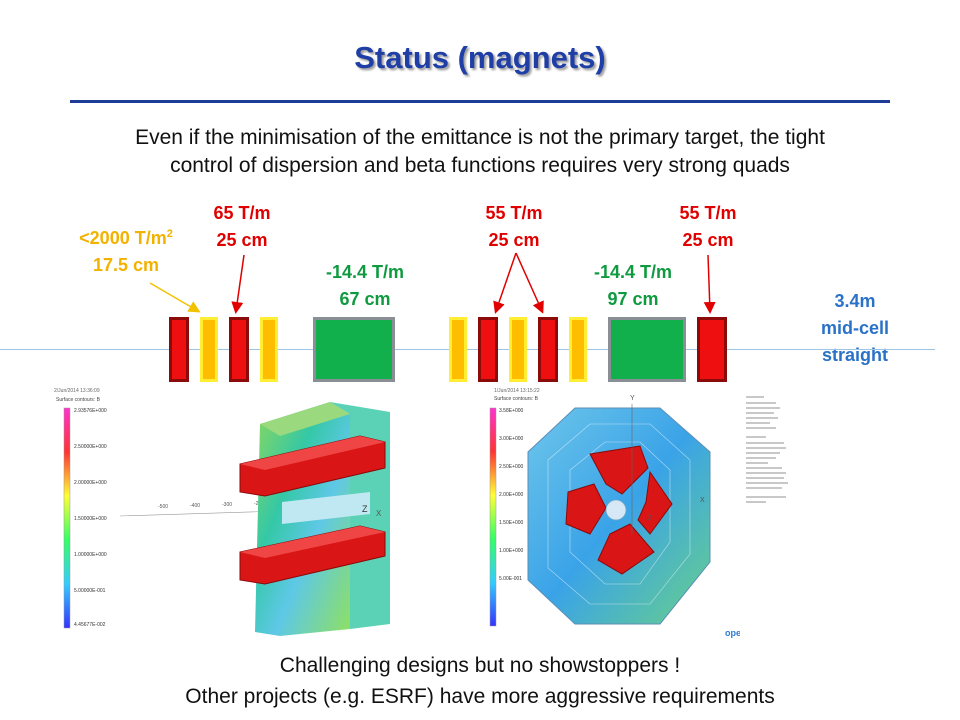 This screenshot has height=720, width=960. What do you see at coordinates (169, 234) in the screenshot?
I see `sextupole-strength-exponent: 2` at bounding box center [169, 234].